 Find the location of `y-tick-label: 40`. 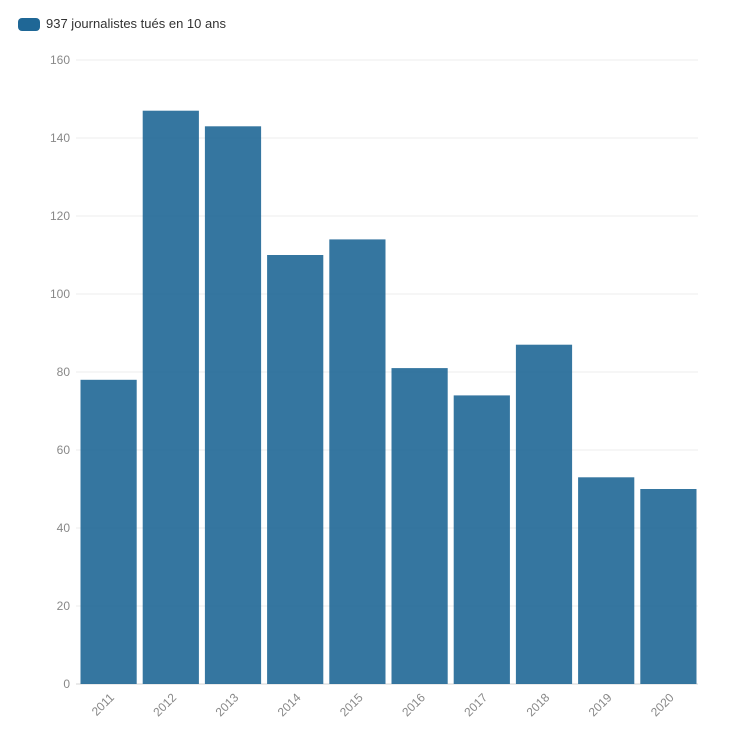

y-tick-label: 40 is located at coordinates (64, 528).